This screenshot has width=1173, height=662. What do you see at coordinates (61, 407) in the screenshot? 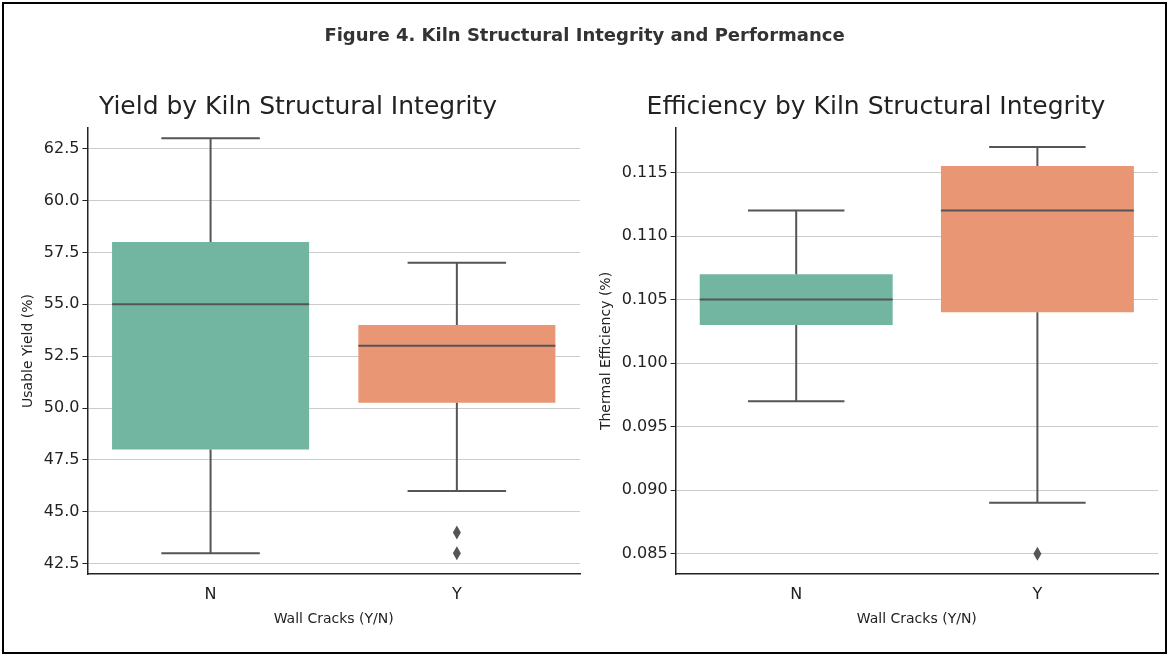
I see `y-tick-label: 50.0` at bounding box center [61, 407].